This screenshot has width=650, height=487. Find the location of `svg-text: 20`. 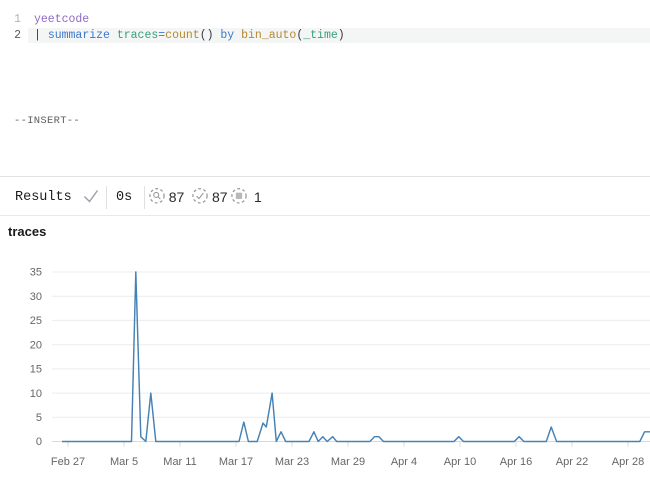

svg-text: 20 is located at coordinates (36, 345).